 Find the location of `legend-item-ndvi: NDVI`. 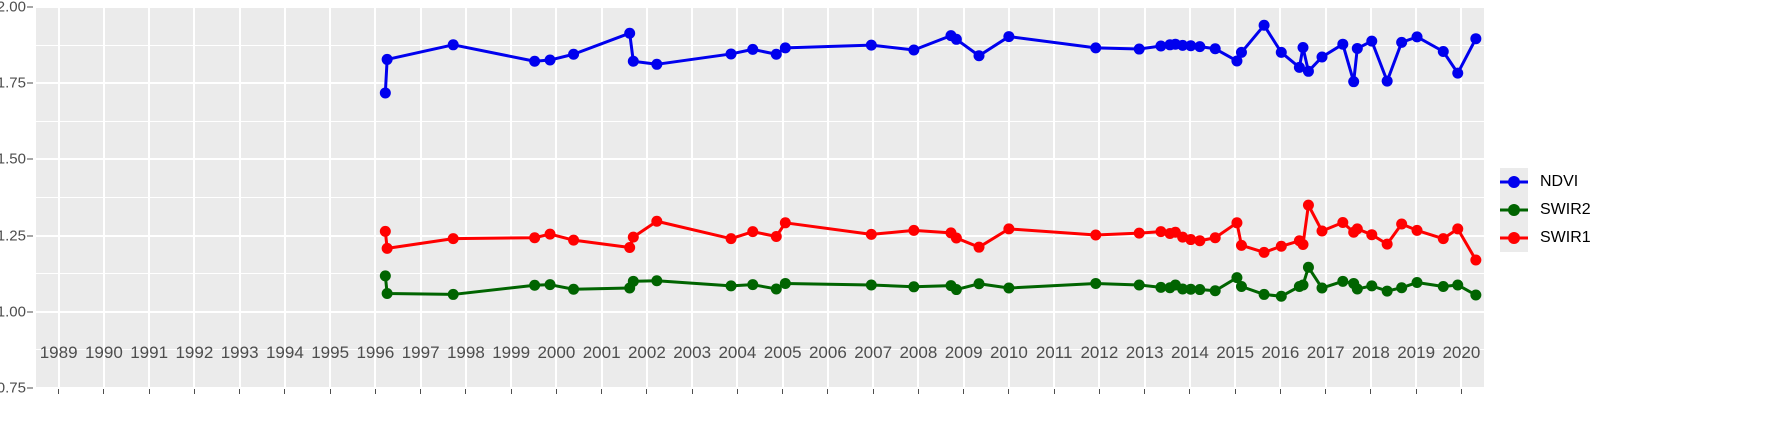

legend-item-ndvi: NDVI is located at coordinates (1539, 182).